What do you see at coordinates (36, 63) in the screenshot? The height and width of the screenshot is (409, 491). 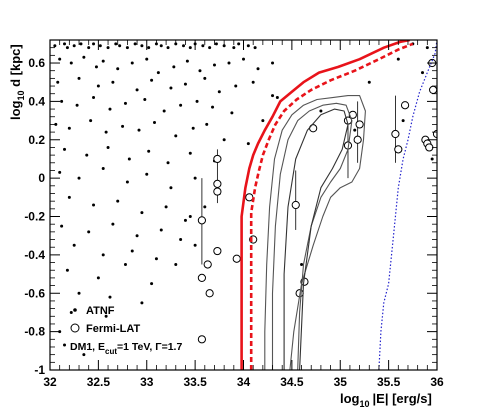 I see `y-tick-label: 0.6` at bounding box center [36, 63].